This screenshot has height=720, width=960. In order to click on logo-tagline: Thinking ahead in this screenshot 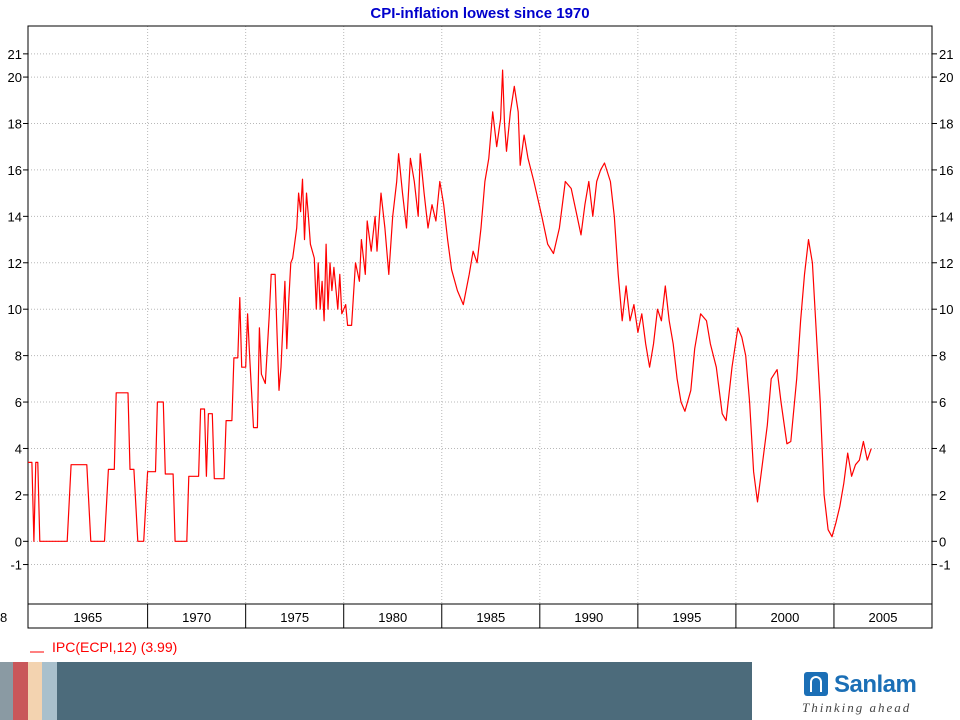, I will do `click(857, 707)`.